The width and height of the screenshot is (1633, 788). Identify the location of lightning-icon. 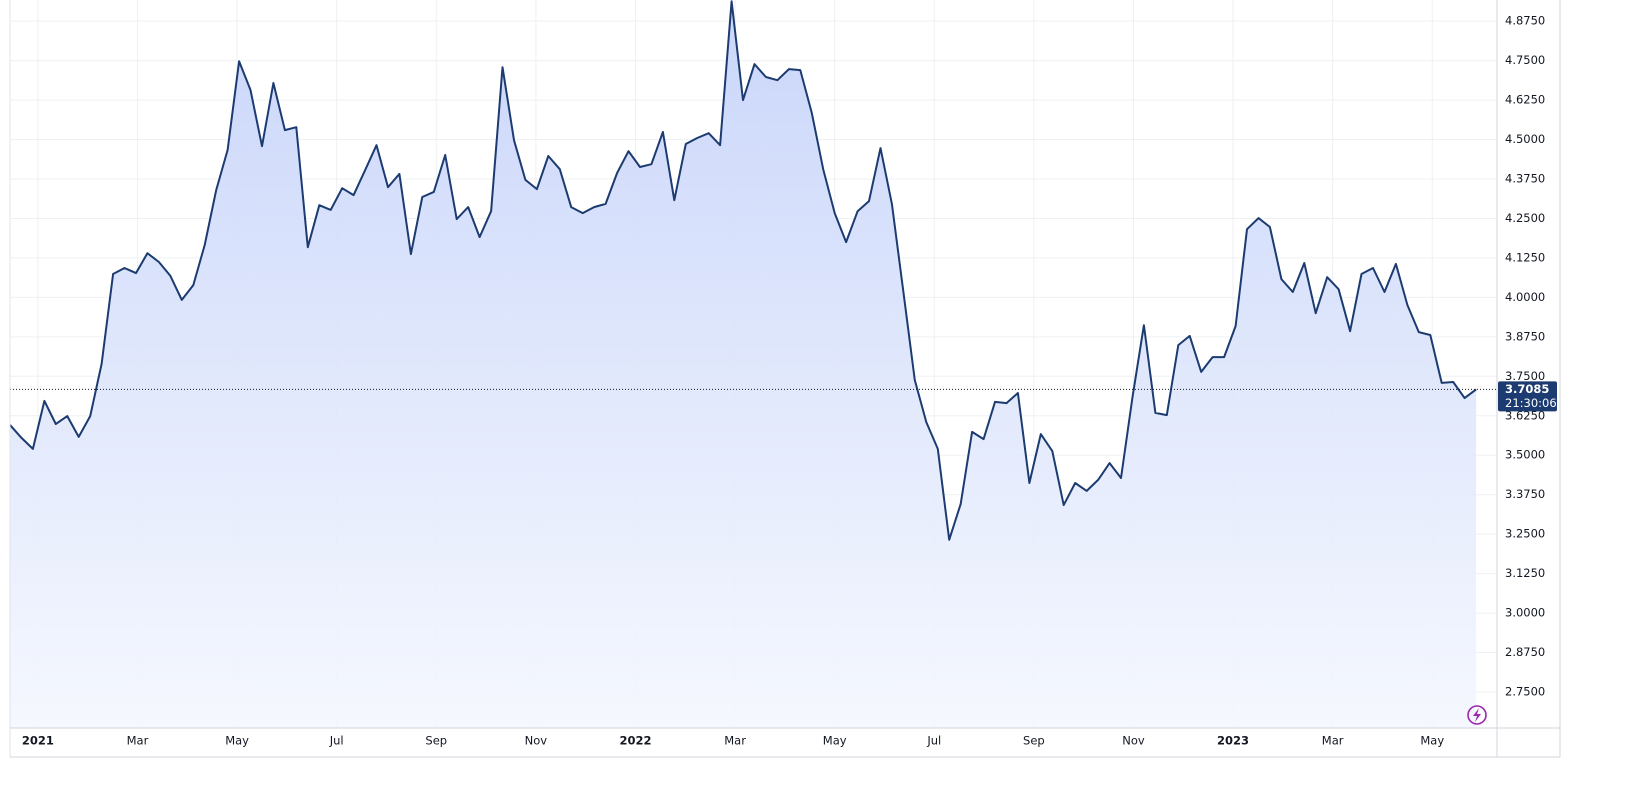
(1477, 715).